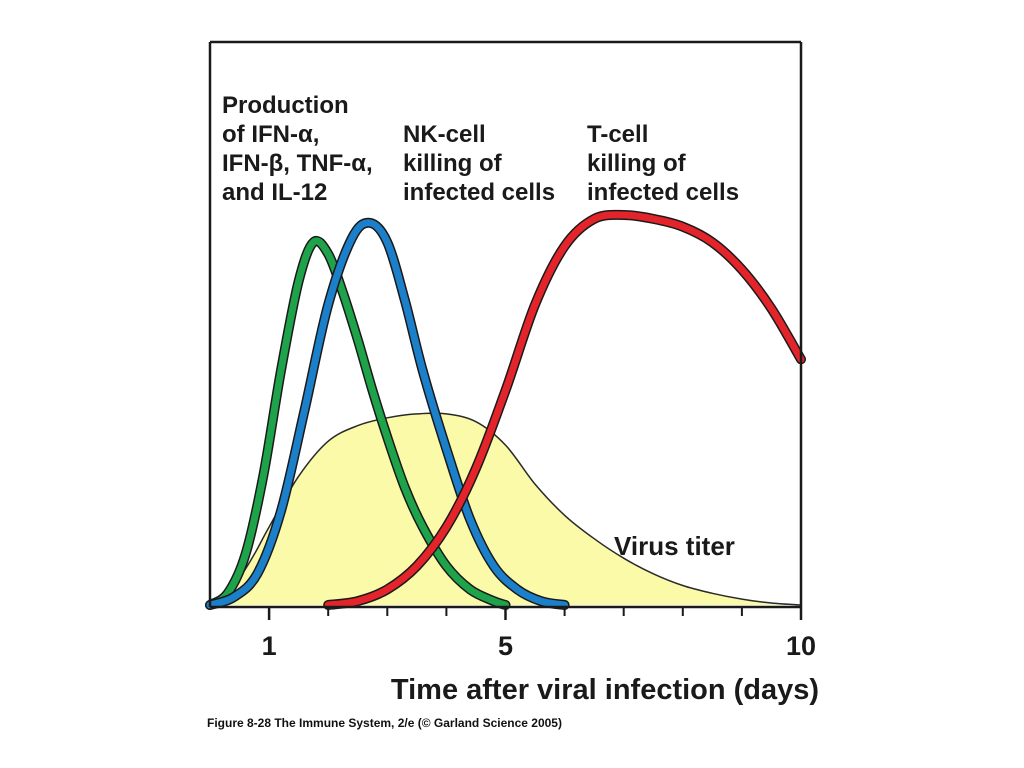 The width and height of the screenshot is (1024, 768). I want to click on area-layer, so click(505, 509).